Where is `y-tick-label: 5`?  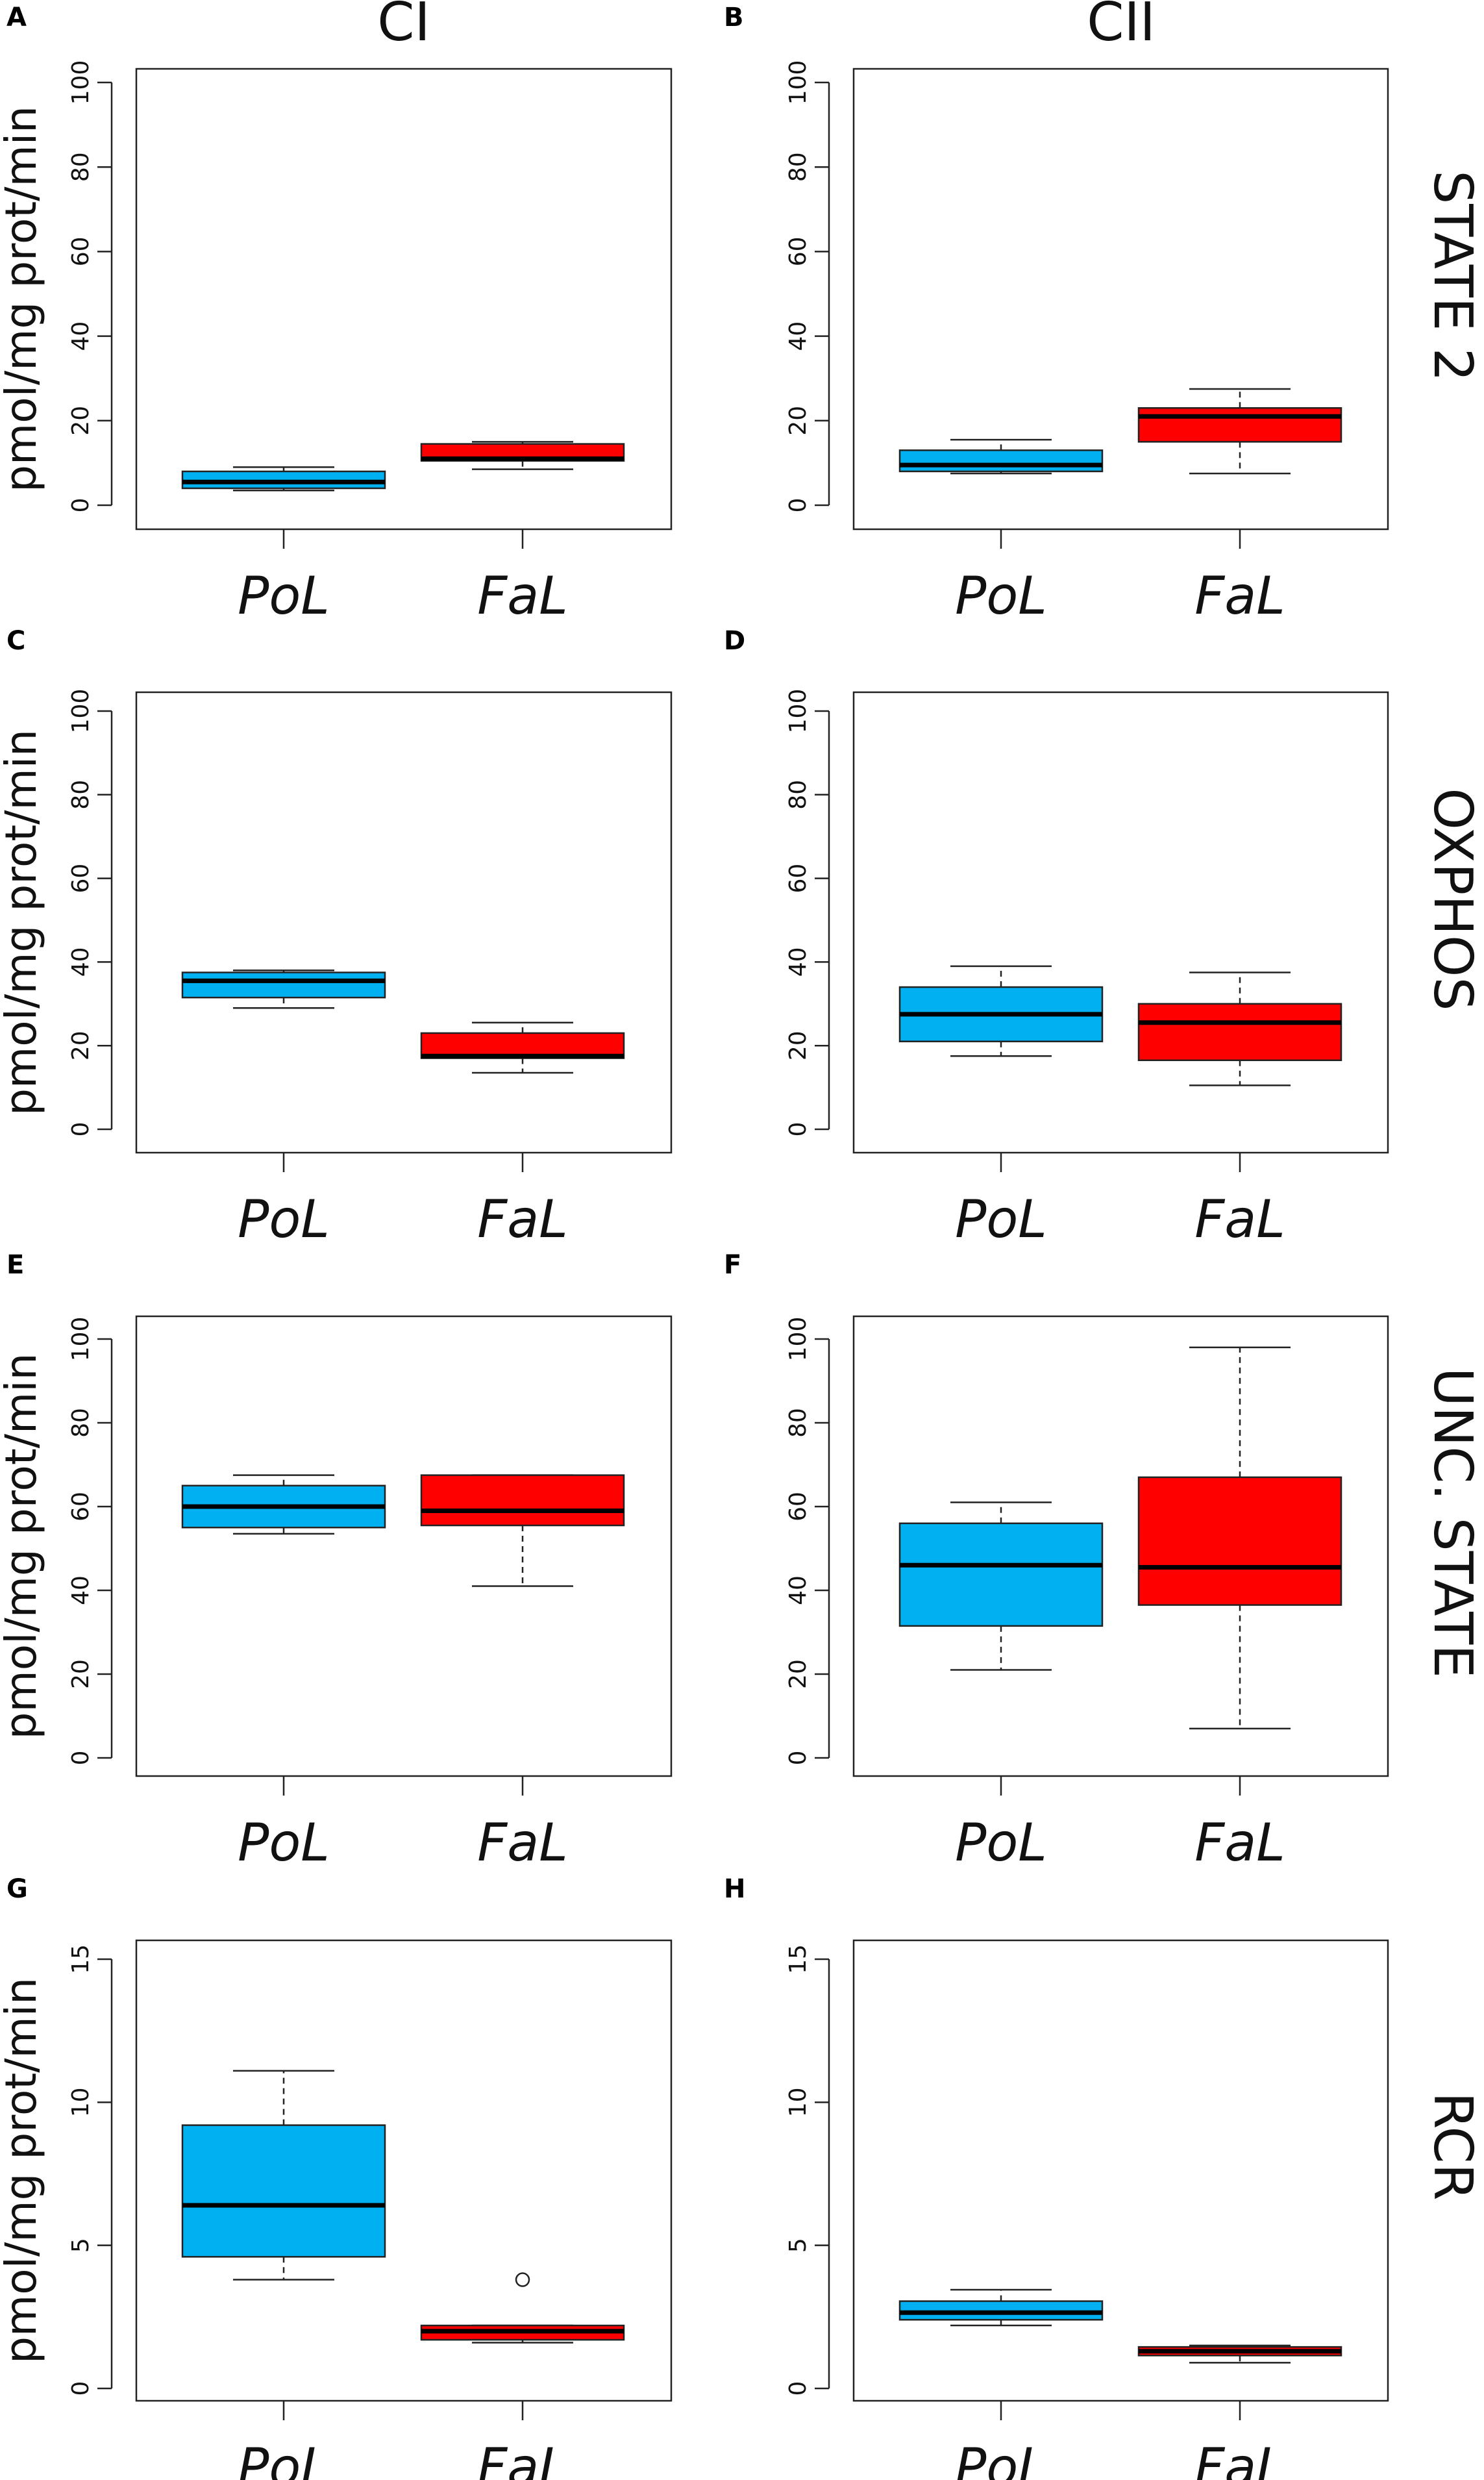 y-tick-label: 5 is located at coordinates (798, 2245).